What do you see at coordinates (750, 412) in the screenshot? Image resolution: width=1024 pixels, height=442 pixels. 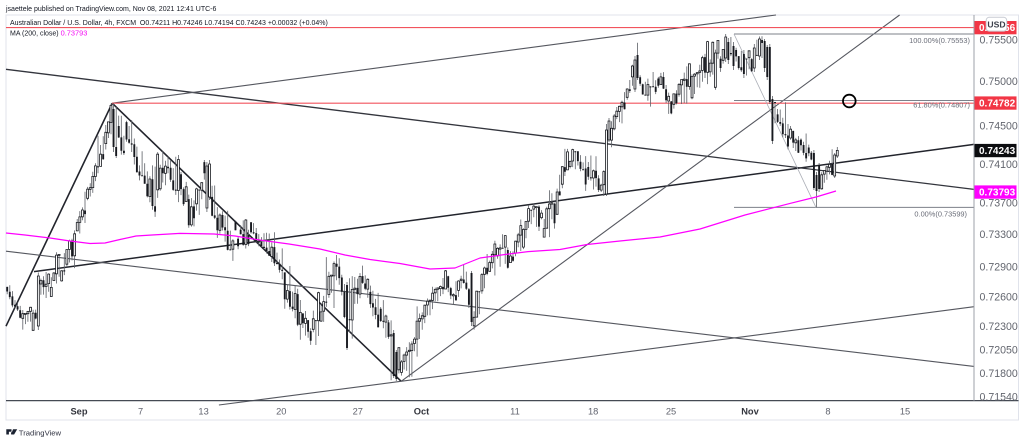 I see `svg-text: Nov` at bounding box center [750, 412].